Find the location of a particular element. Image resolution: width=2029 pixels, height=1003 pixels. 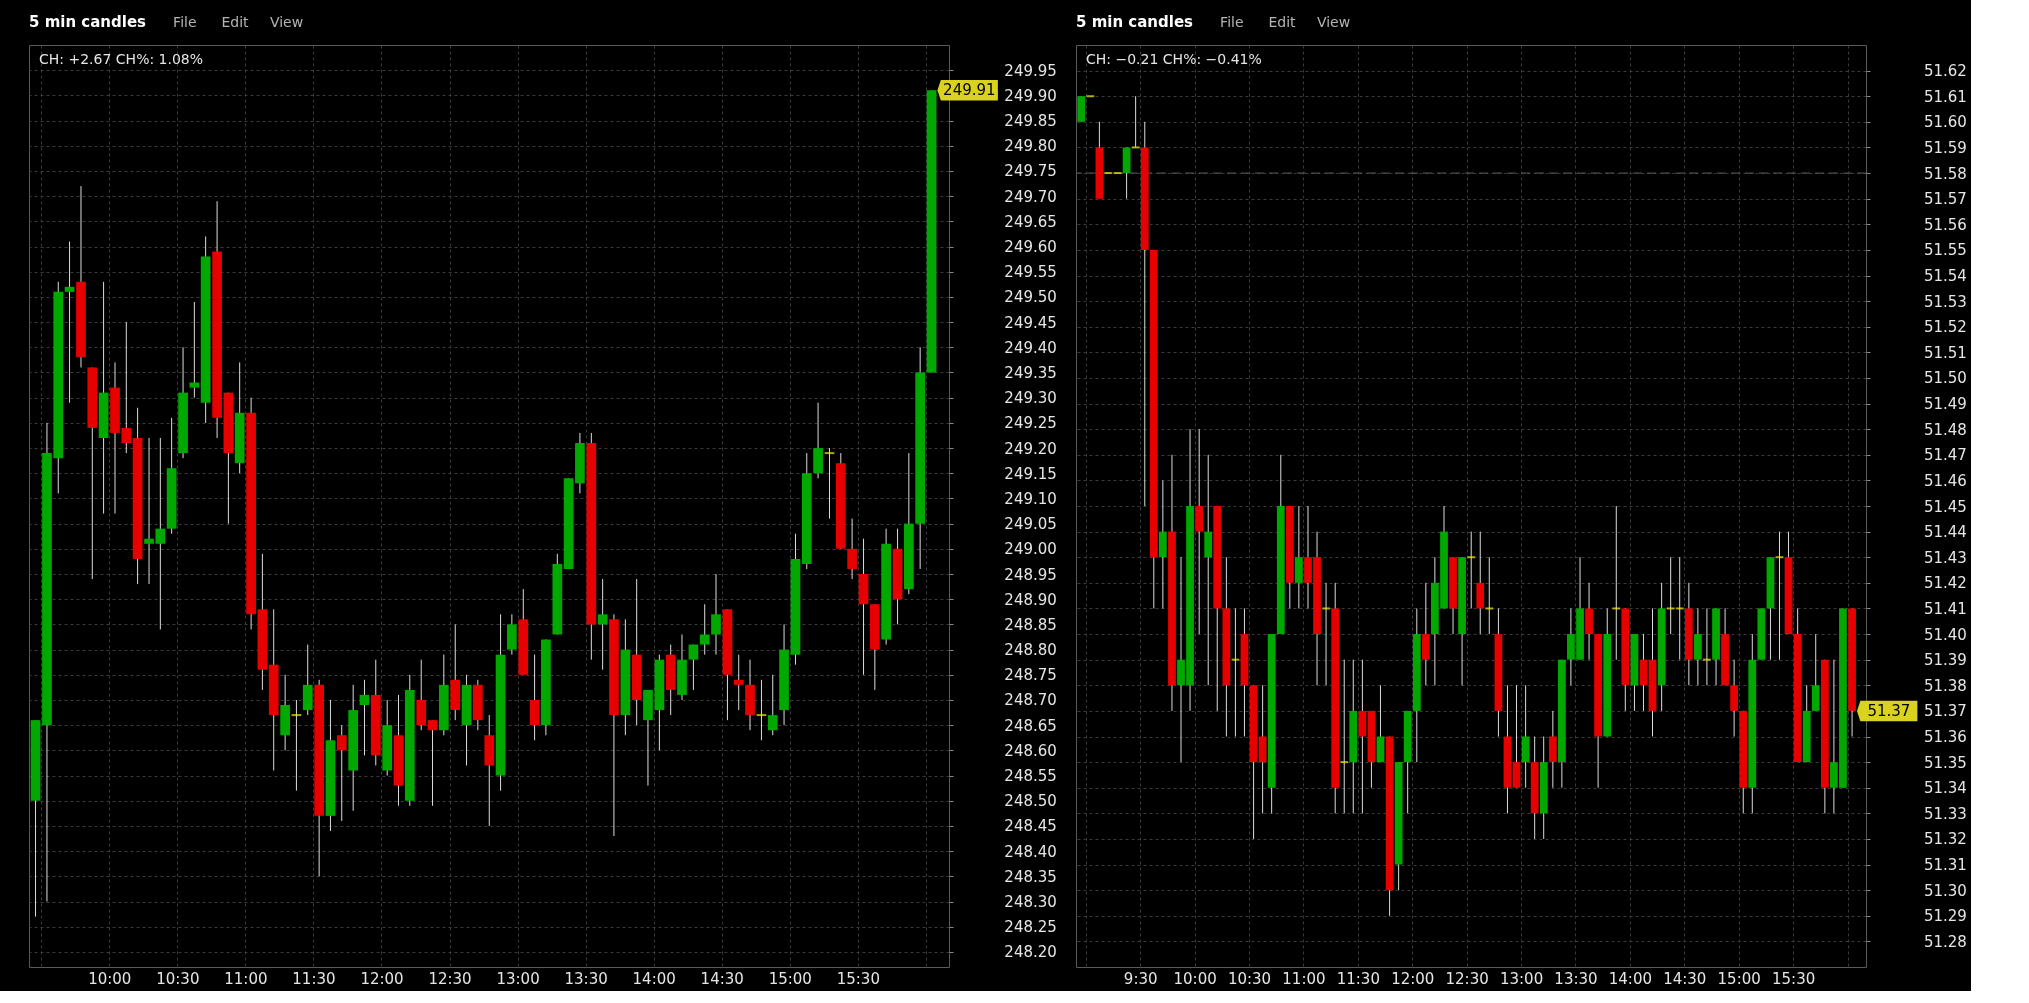

x-tick-label: 10:30 is located at coordinates (178, 978).